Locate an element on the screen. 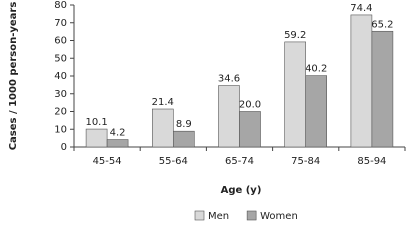 This screenshot has height=240, width=409. value-label: 8.9 is located at coordinates (184, 124).